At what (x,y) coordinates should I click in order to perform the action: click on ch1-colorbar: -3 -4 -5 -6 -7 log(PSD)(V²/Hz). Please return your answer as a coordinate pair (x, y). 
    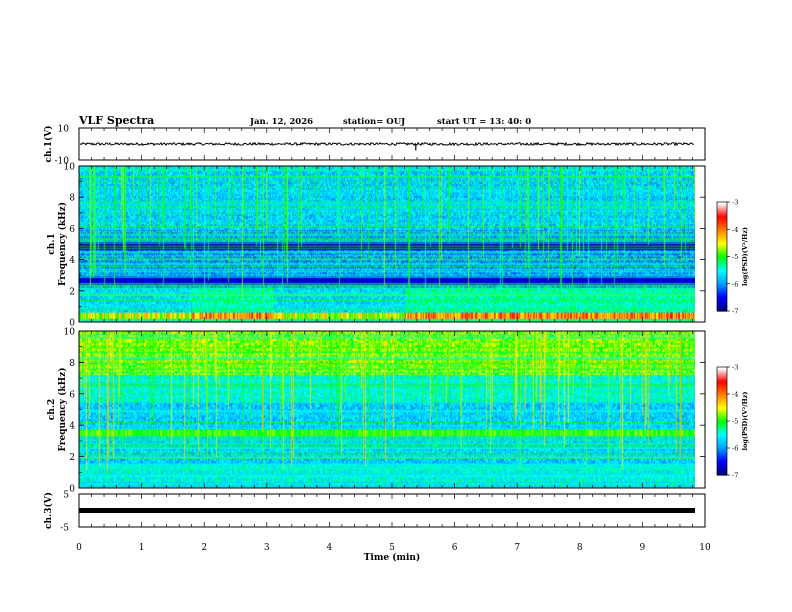
    Looking at the image, I should click on (732, 257).